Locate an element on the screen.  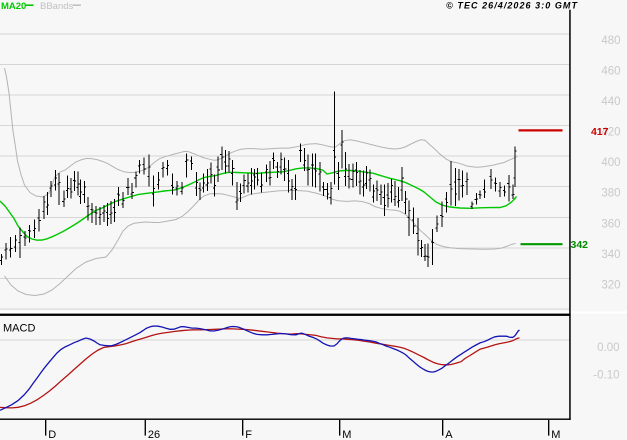
svg-text: 26 is located at coordinates (154, 434).